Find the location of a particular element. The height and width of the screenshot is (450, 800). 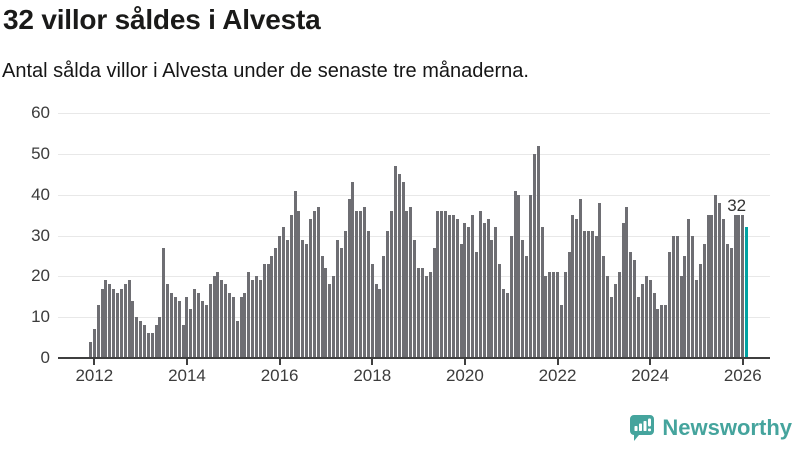

y-axis-tick-label: 10 is located at coordinates (40, 317).